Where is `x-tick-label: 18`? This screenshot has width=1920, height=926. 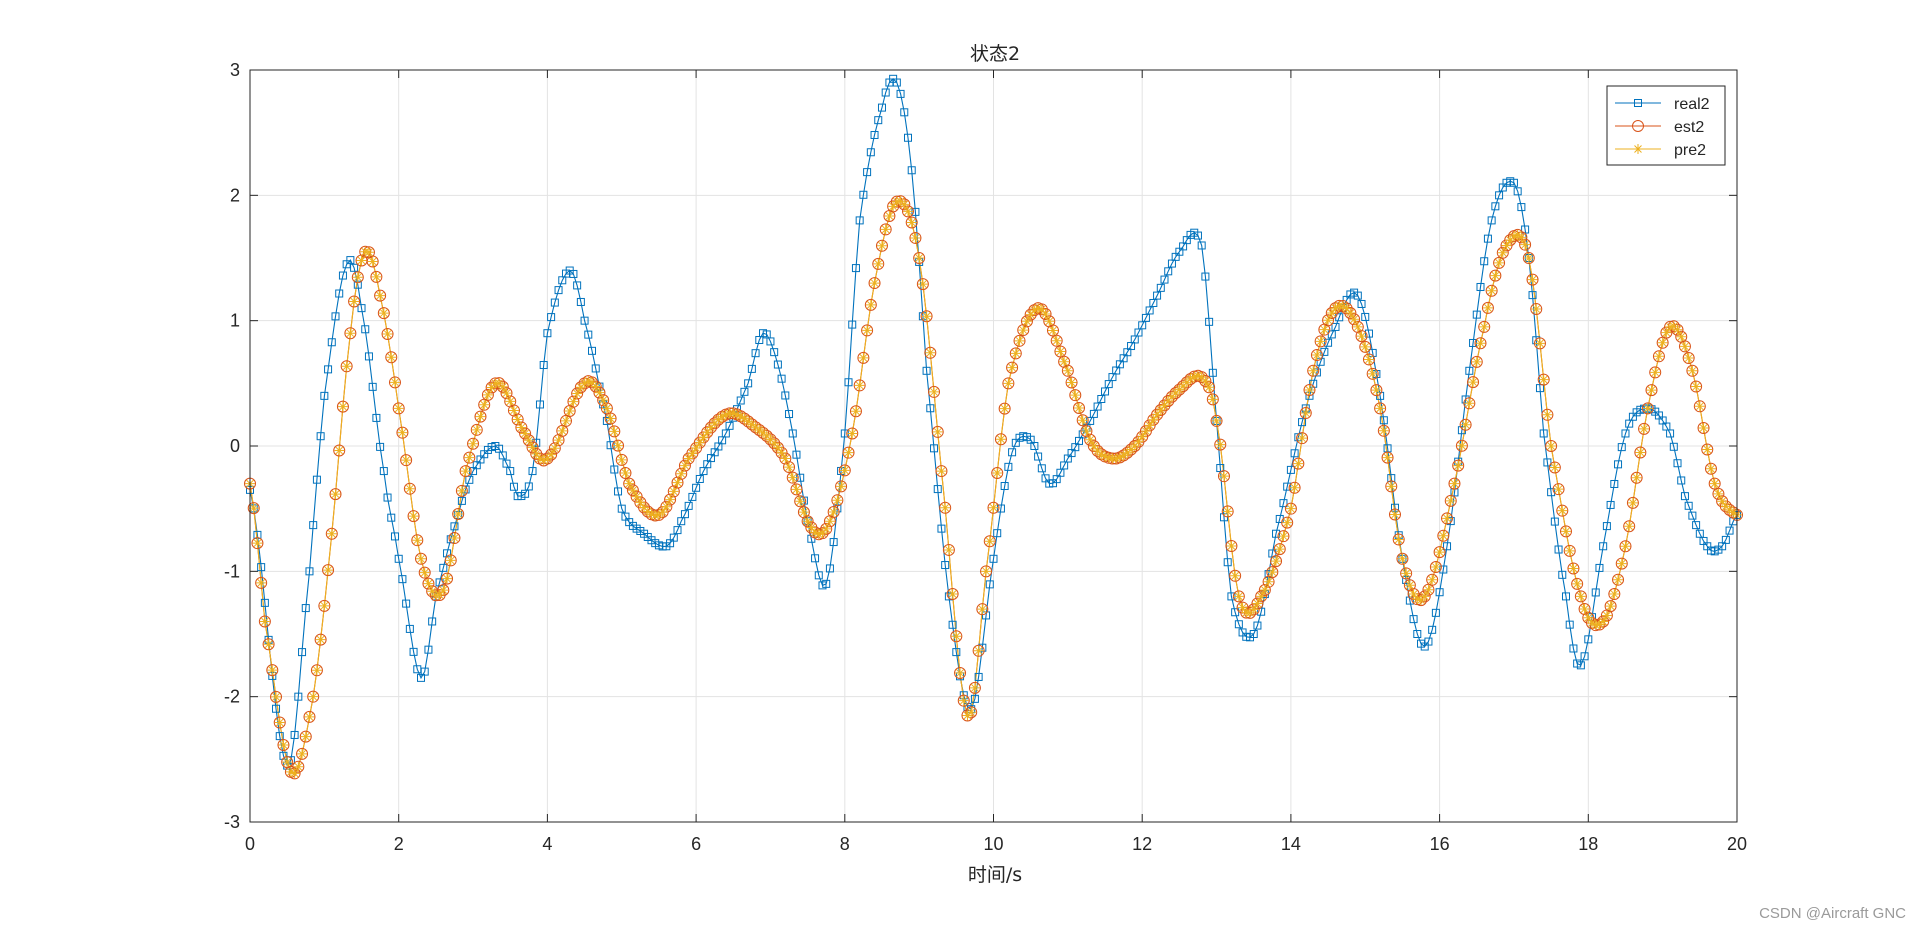 x-tick-label: 18 is located at coordinates (1588, 844).